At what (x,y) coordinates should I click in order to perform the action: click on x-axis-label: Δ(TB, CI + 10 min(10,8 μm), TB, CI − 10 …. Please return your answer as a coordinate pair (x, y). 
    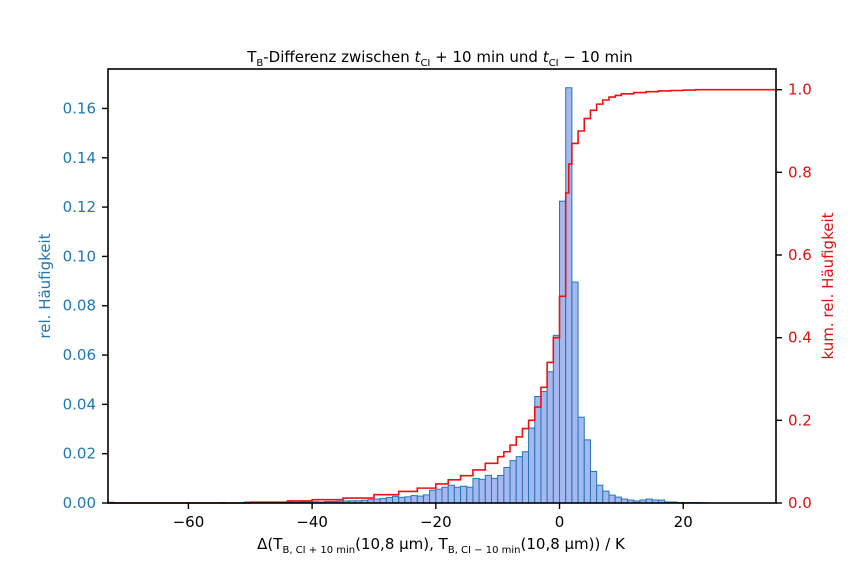
    Looking at the image, I should click on (441, 545).